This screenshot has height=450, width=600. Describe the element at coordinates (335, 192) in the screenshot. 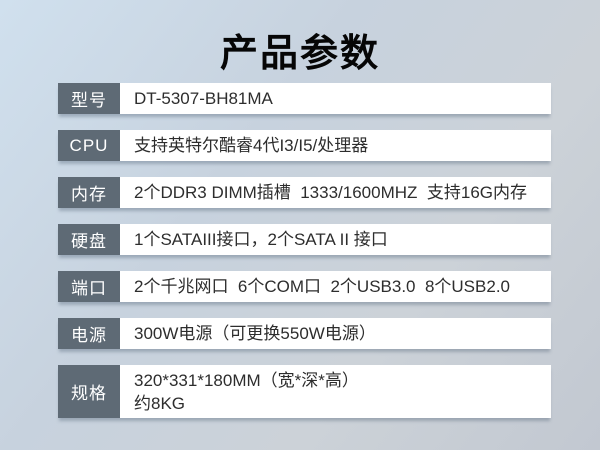

I see `spec-value: 2个DDR3 DIMM插槽 1333/1600MHZ 支持16G内存` at that location.